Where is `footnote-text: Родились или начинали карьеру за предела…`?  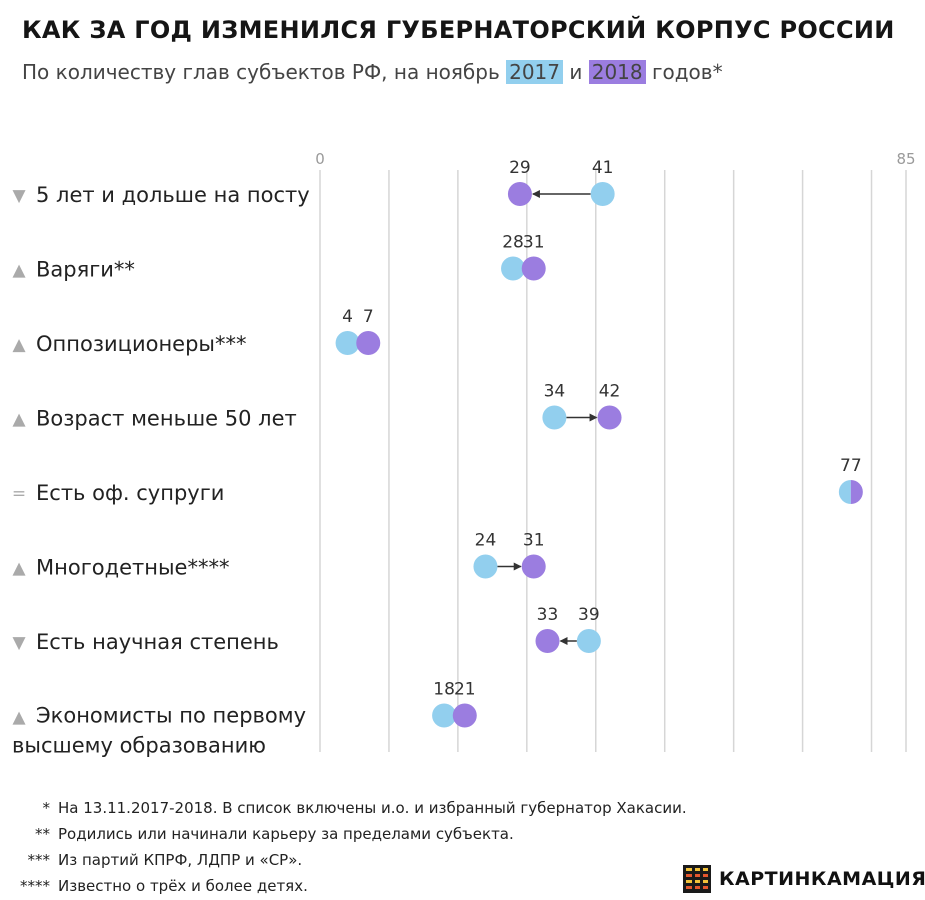
footnote-text: Родились или начинали карьеру за предела… is located at coordinates (286, 834).